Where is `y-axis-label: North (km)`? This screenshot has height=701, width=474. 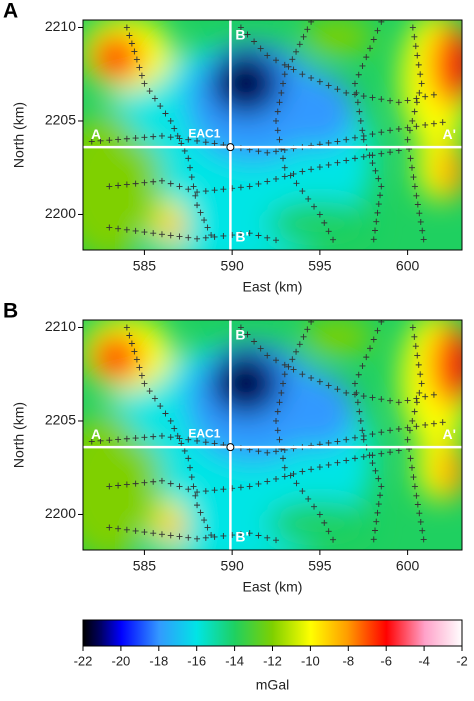 y-axis-label: North (km) is located at coordinates (19, 135).